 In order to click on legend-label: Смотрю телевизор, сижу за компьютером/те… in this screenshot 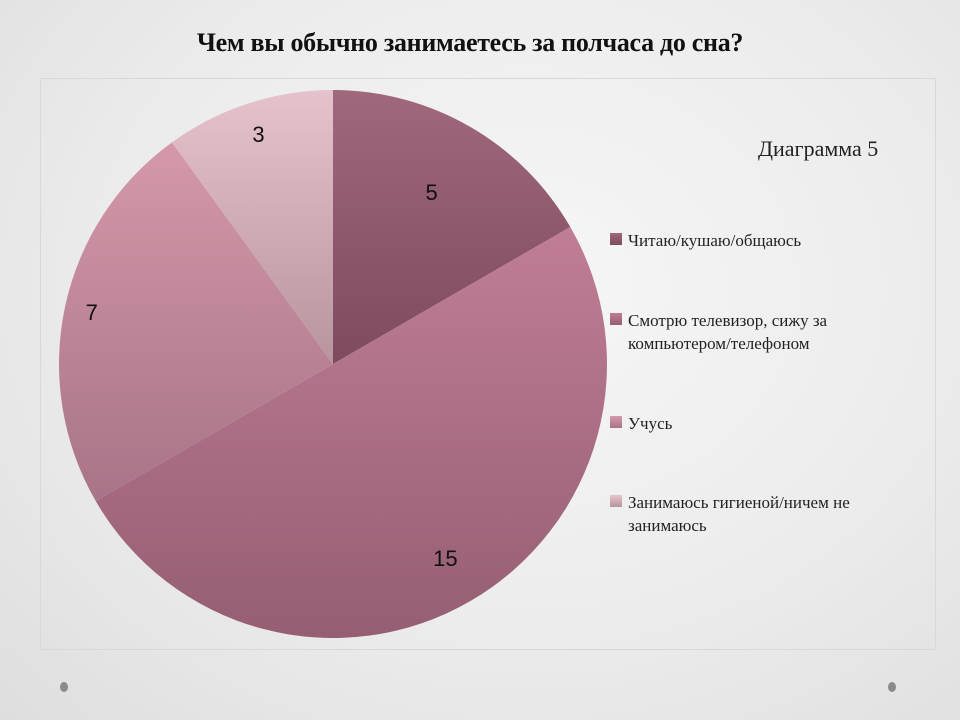, I will do `click(728, 332)`.